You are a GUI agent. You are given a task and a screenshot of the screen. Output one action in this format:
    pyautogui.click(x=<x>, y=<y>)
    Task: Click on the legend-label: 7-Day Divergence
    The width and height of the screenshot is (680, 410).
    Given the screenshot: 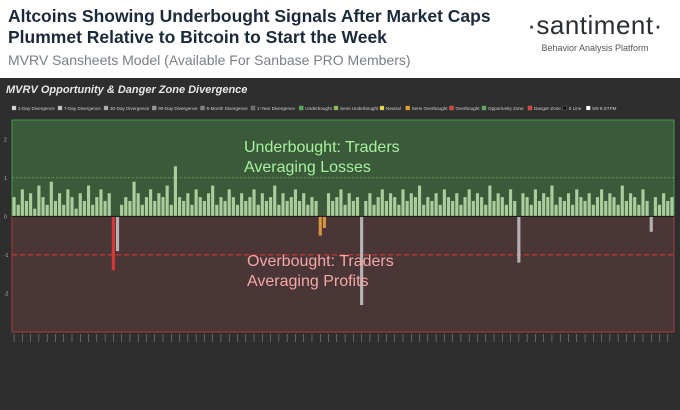 What is the action you would take?
    pyautogui.click(x=82, y=108)
    